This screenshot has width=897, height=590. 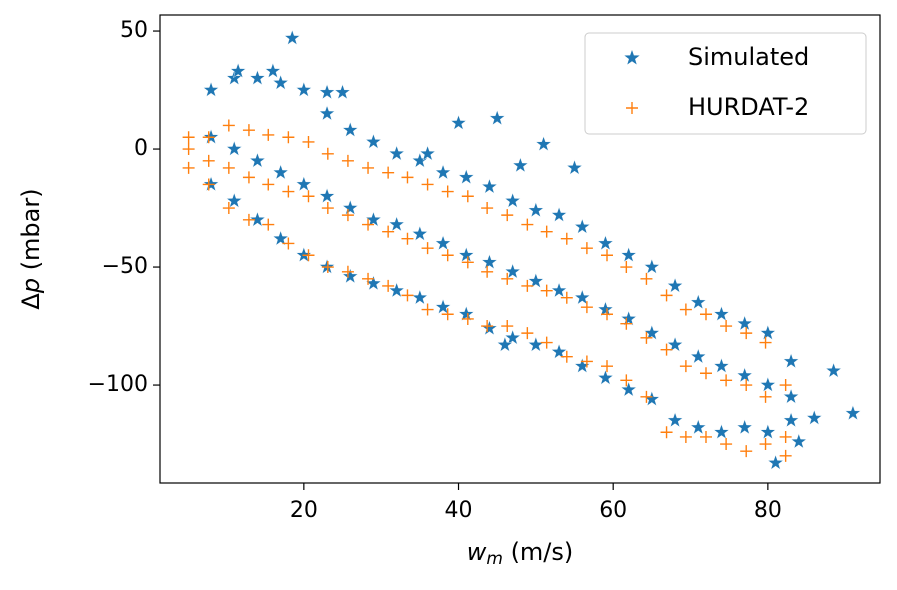 I want to click on y-tick-label: 50, so click(x=134, y=30).